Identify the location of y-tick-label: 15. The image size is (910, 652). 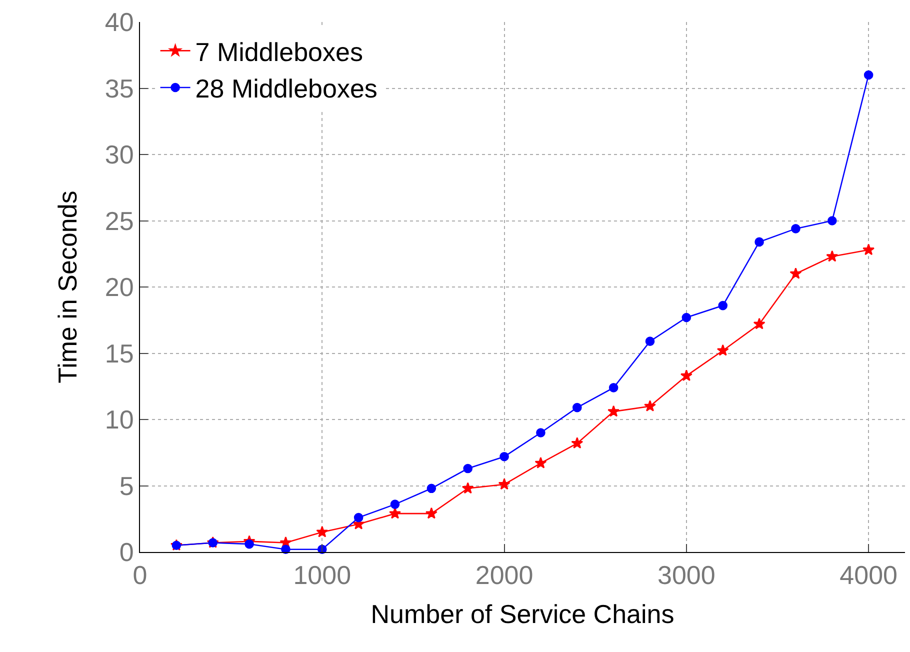
(119, 353).